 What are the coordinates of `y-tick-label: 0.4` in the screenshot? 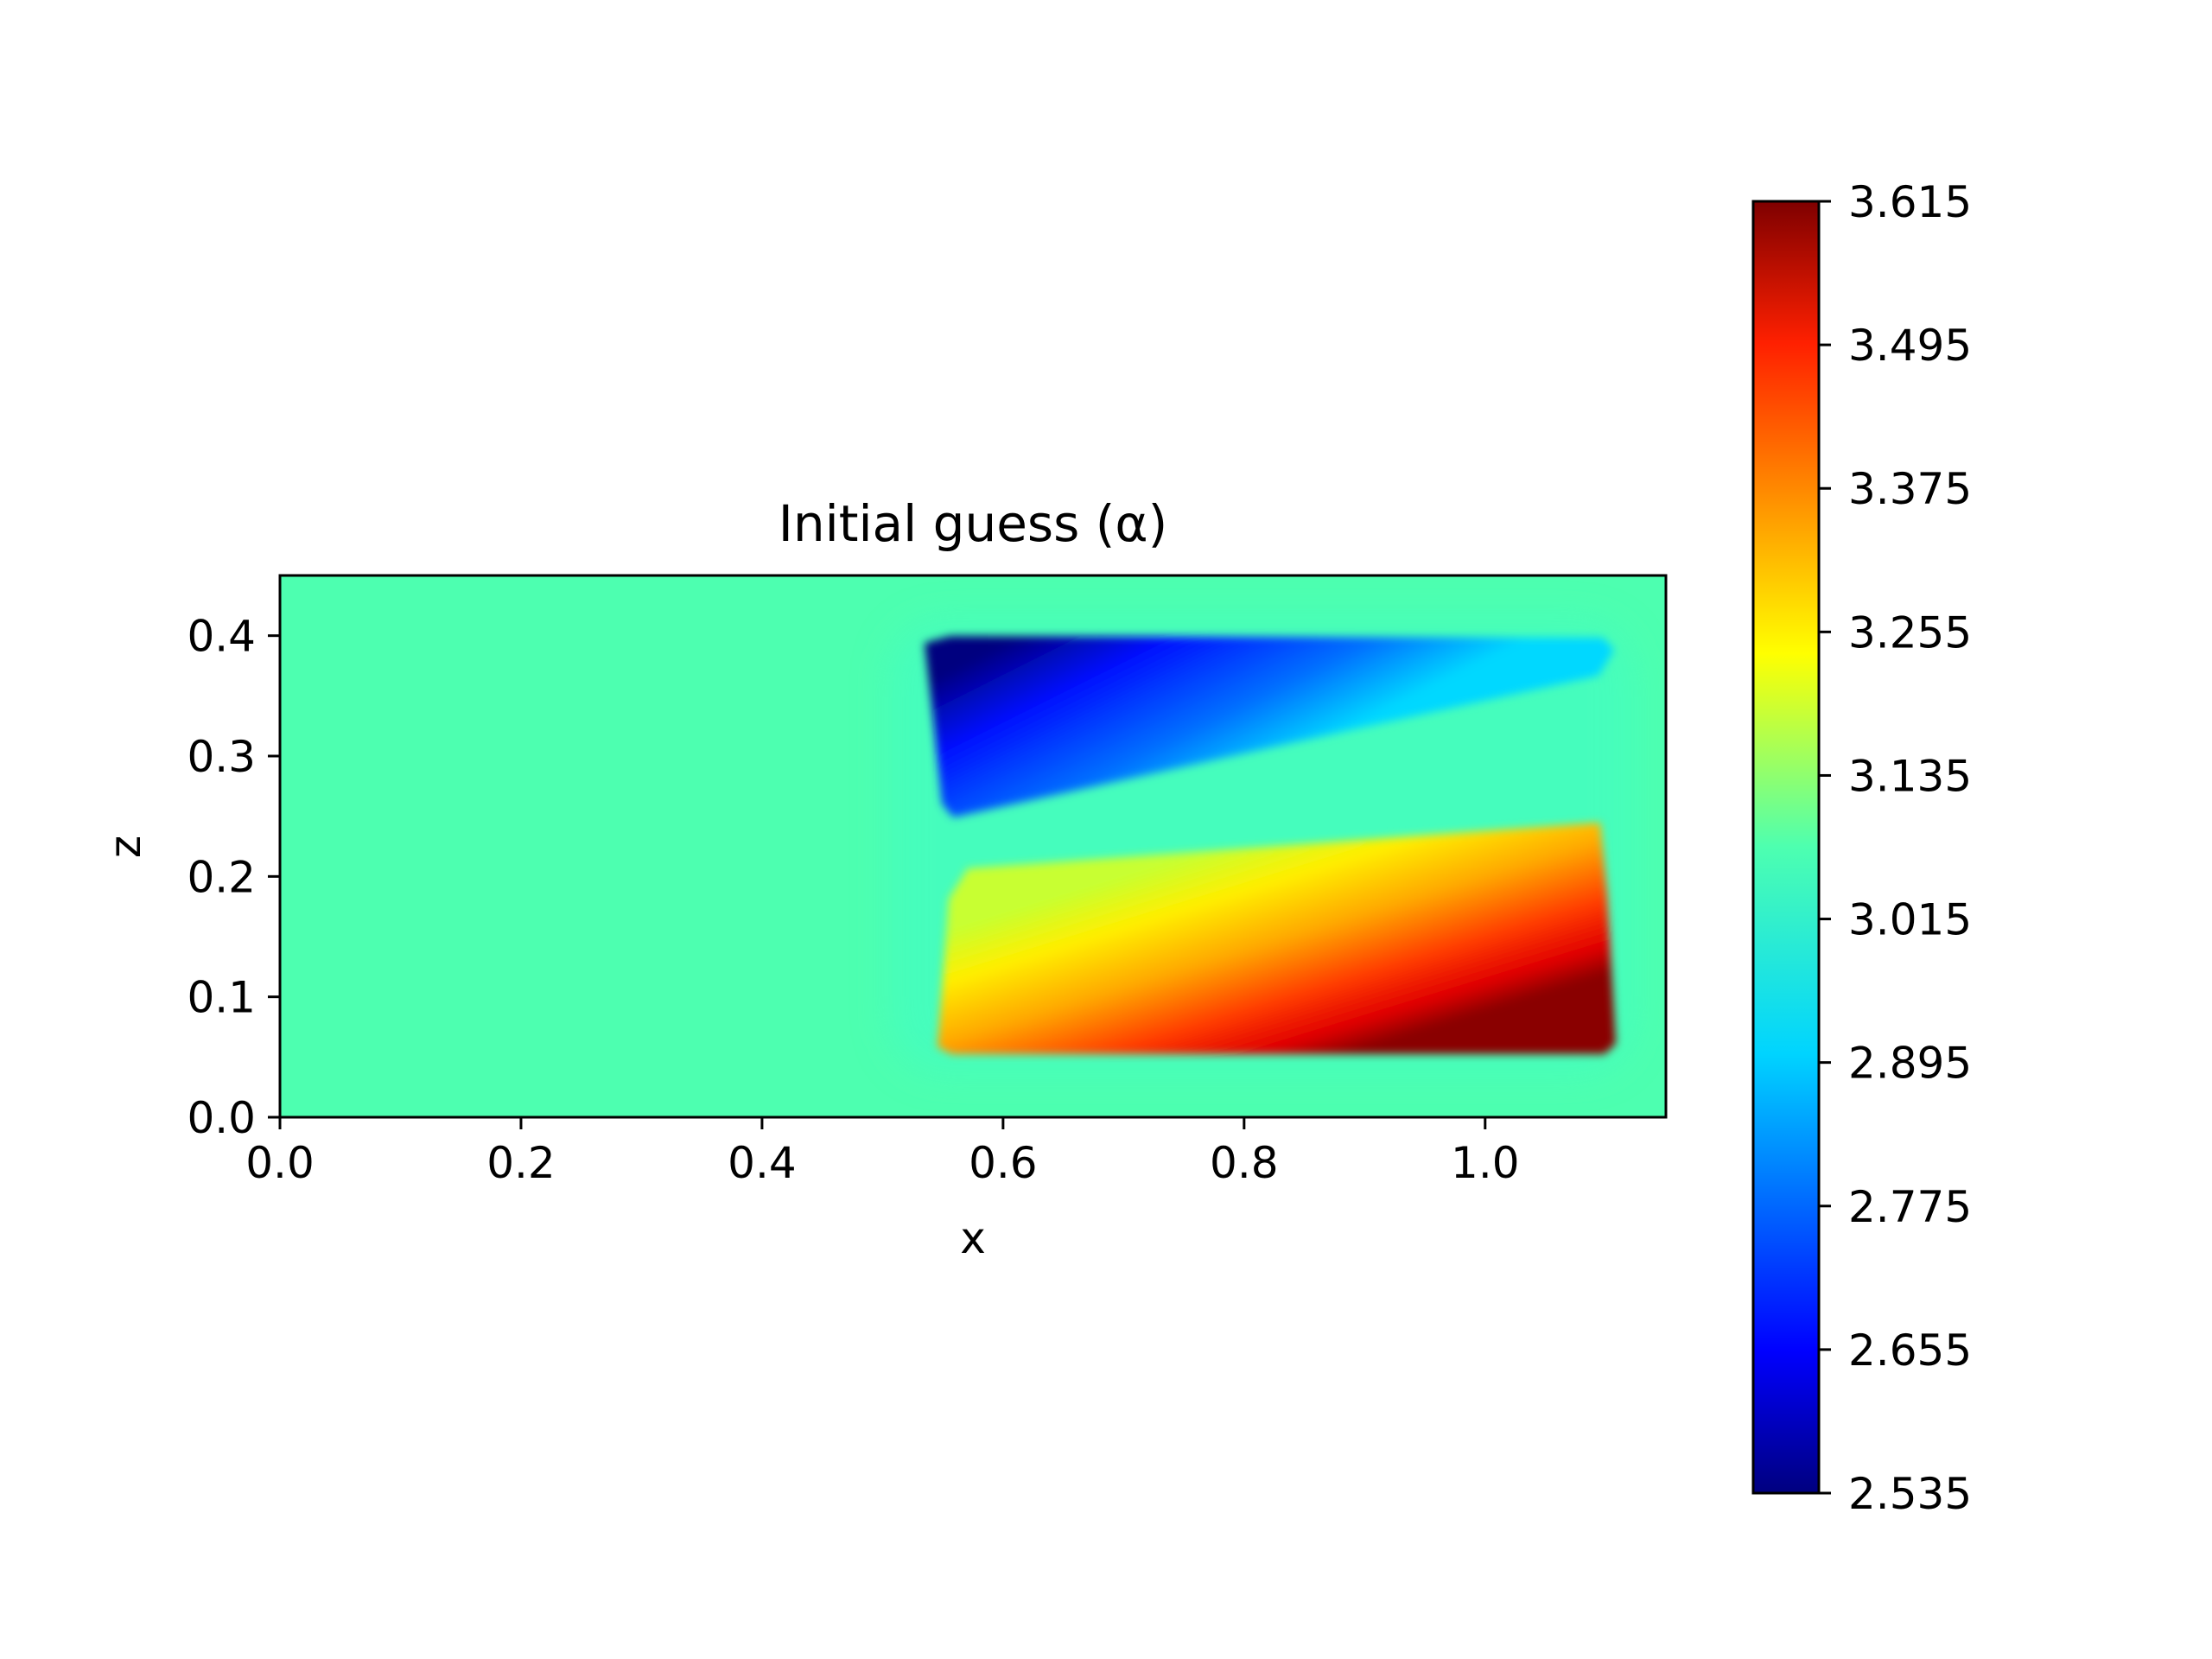 It's located at (221, 637).